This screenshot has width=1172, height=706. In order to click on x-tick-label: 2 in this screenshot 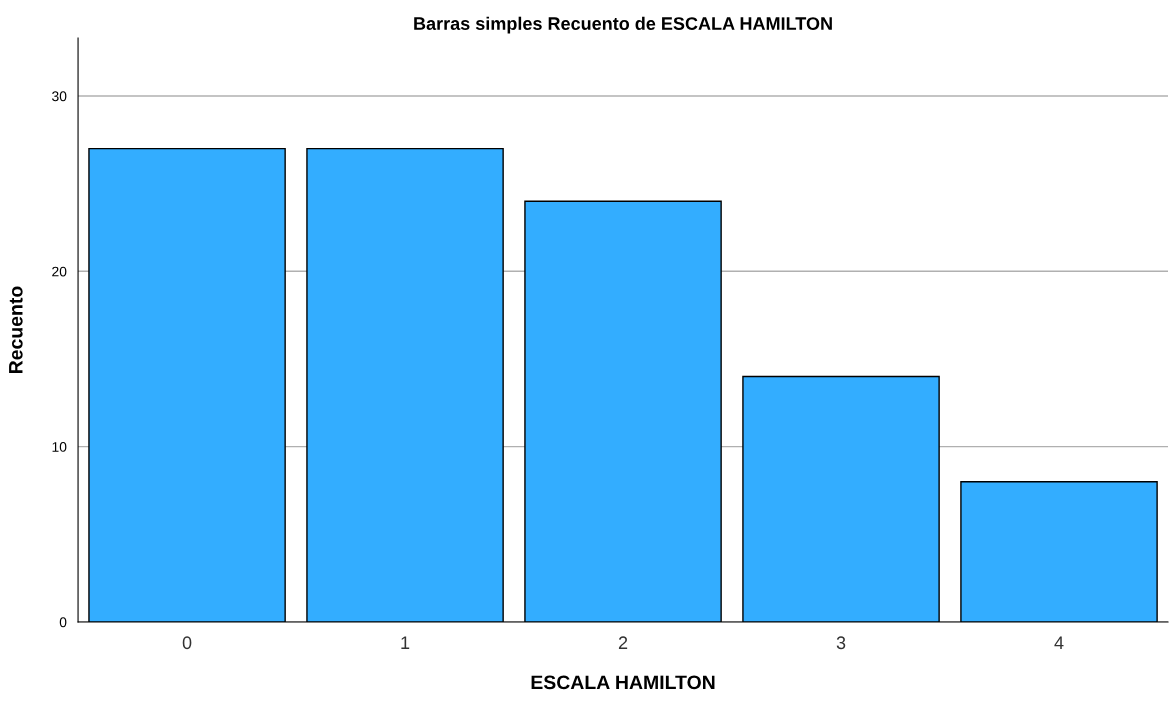, I will do `click(623, 642)`.